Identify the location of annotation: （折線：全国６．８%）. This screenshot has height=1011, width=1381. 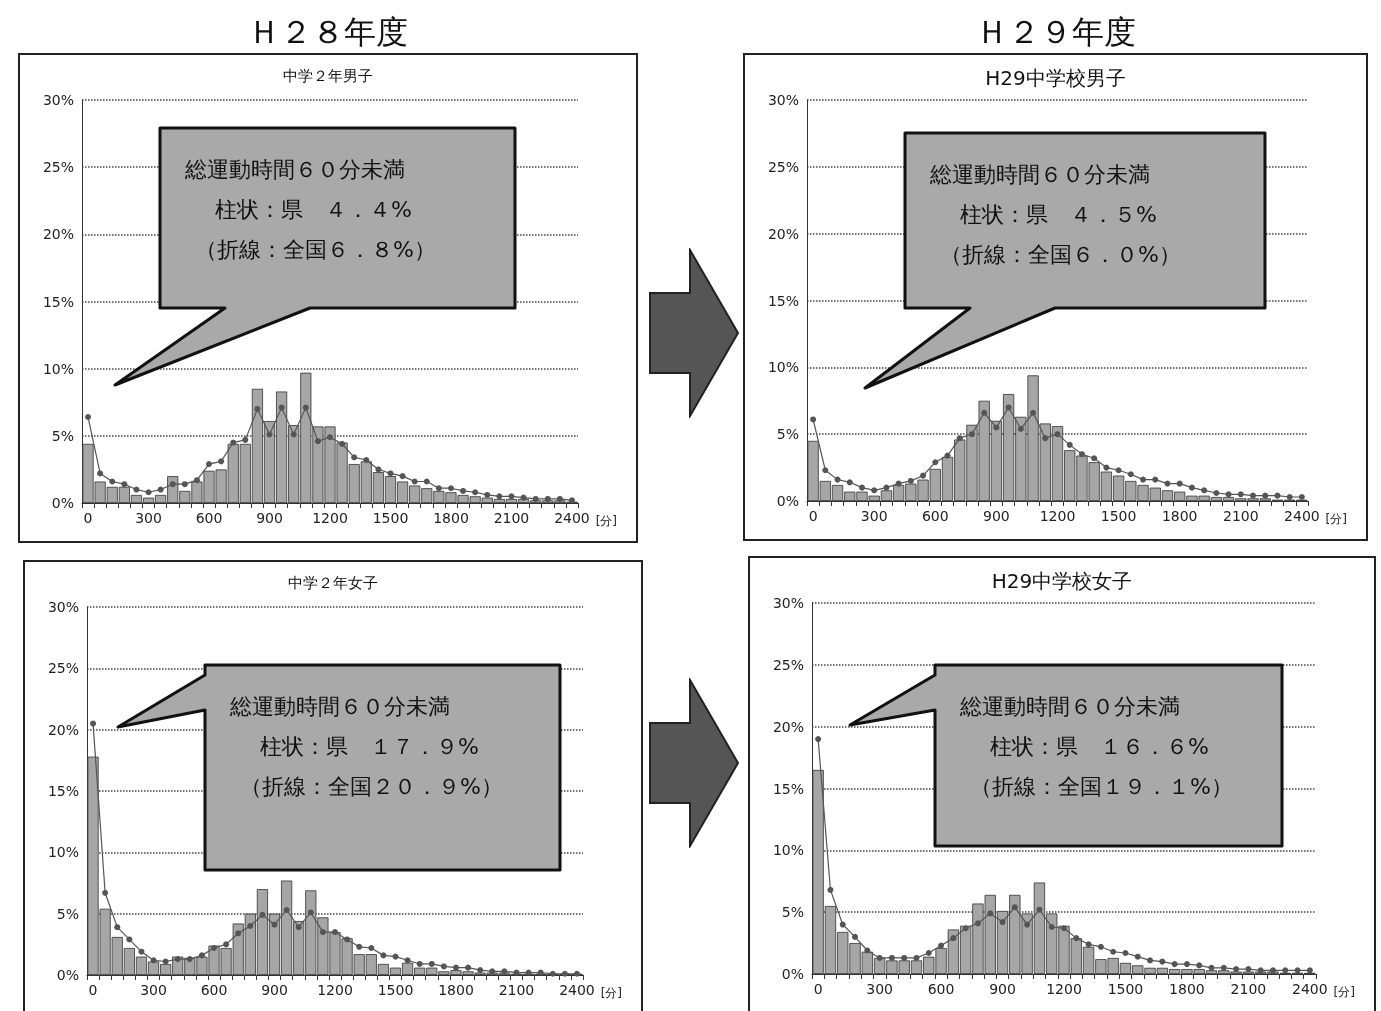
(315, 250).